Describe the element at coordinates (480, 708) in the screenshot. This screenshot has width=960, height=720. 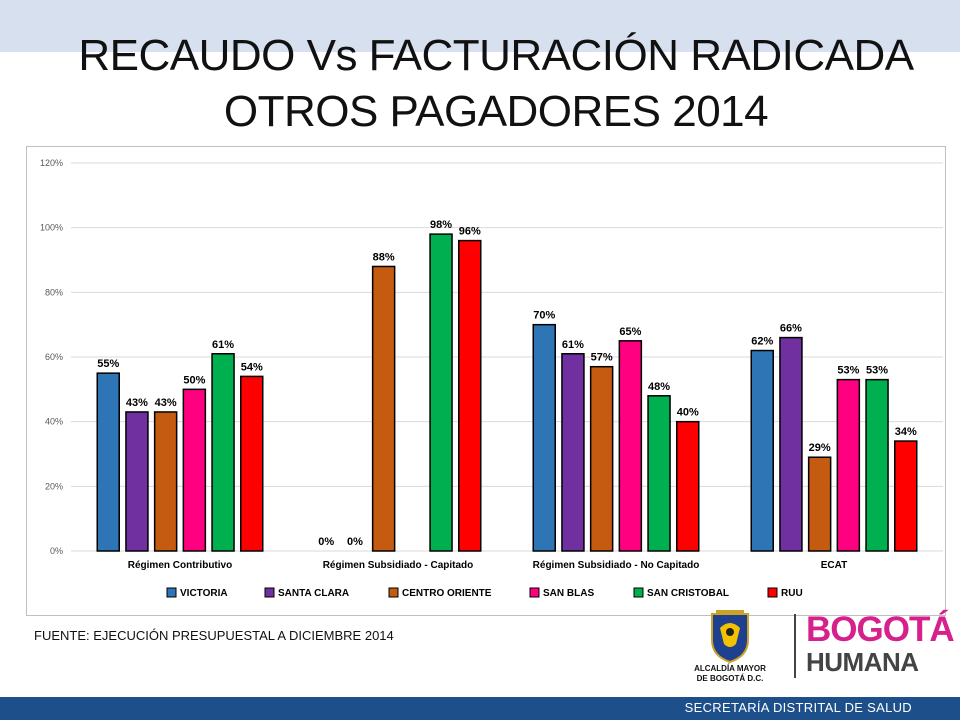
I see `footer-bar: SECRETARÍA DISTRITAL DE SALUD` at that location.